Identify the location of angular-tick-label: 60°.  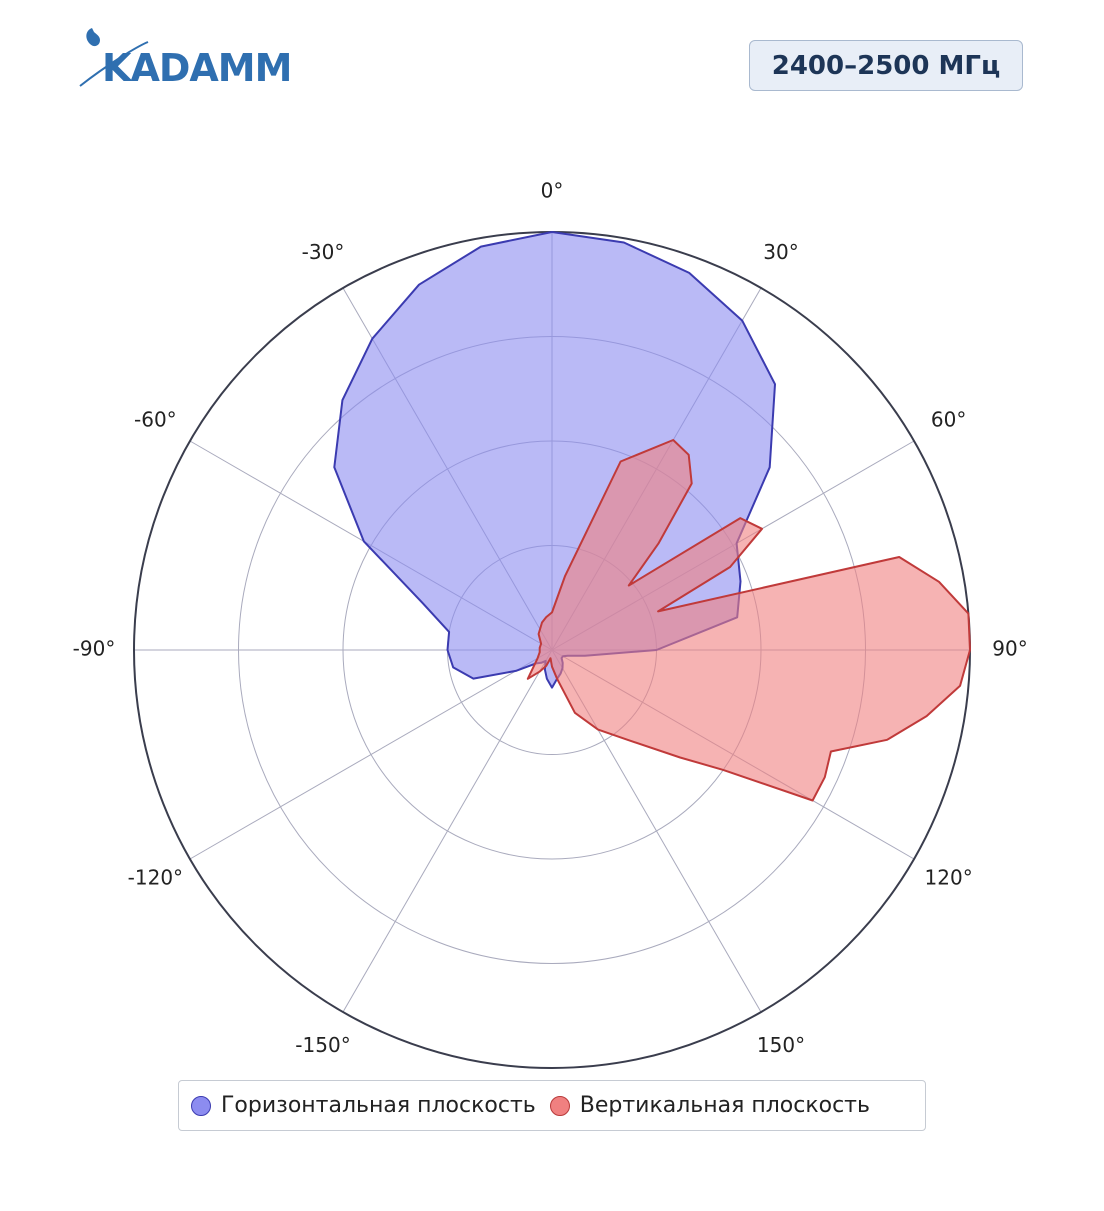
(948, 420).